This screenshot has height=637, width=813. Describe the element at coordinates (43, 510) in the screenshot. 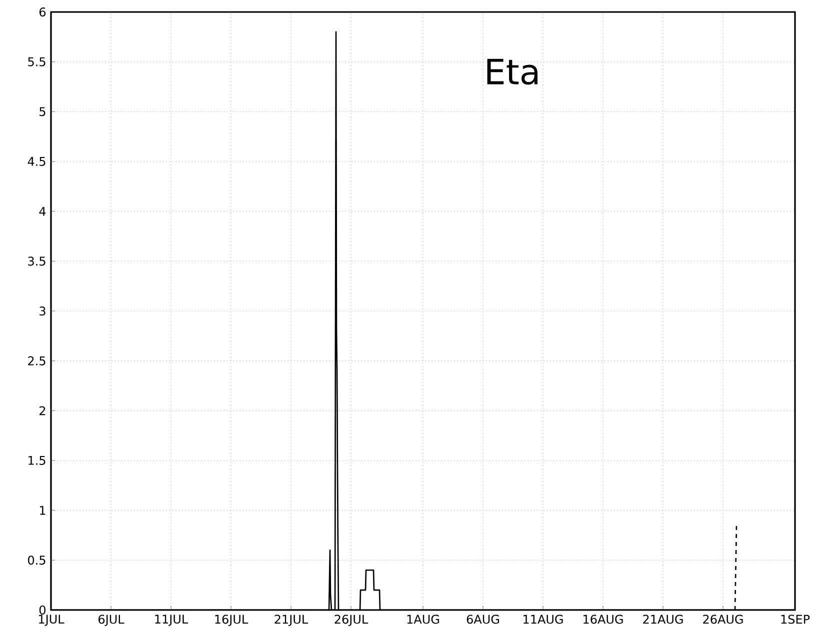

I see `y-tick-label: 1` at that location.